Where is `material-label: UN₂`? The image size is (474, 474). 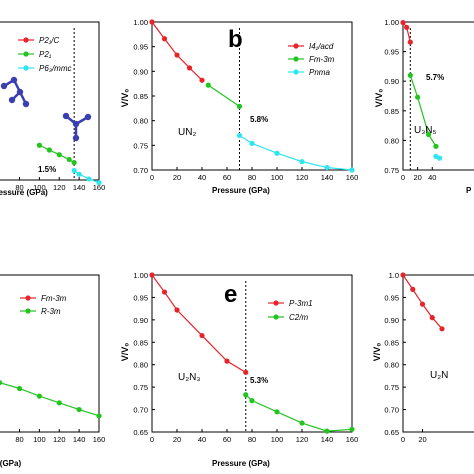 material-label: UN₂ is located at coordinates (187, 132).